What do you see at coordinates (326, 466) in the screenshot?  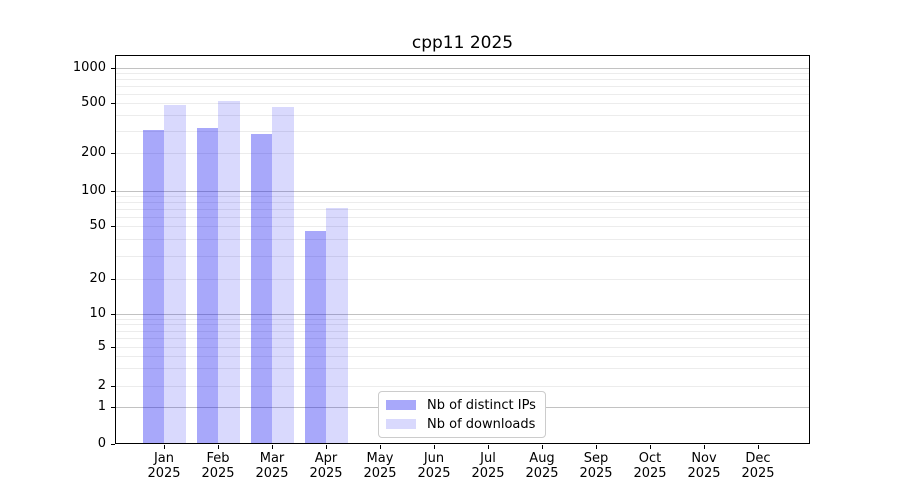 I see `x-tick-label: Apr 2025` at bounding box center [326, 466].